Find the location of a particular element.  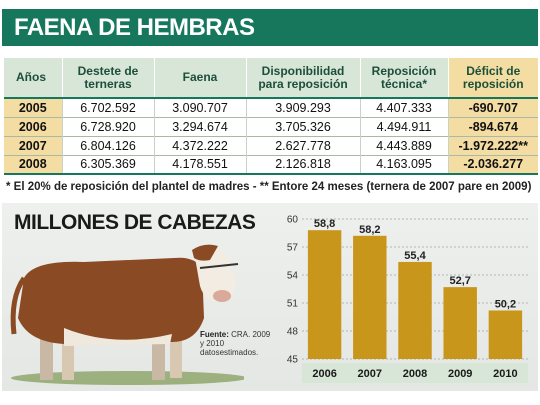

y-tick-label: 48 is located at coordinates (293, 332).